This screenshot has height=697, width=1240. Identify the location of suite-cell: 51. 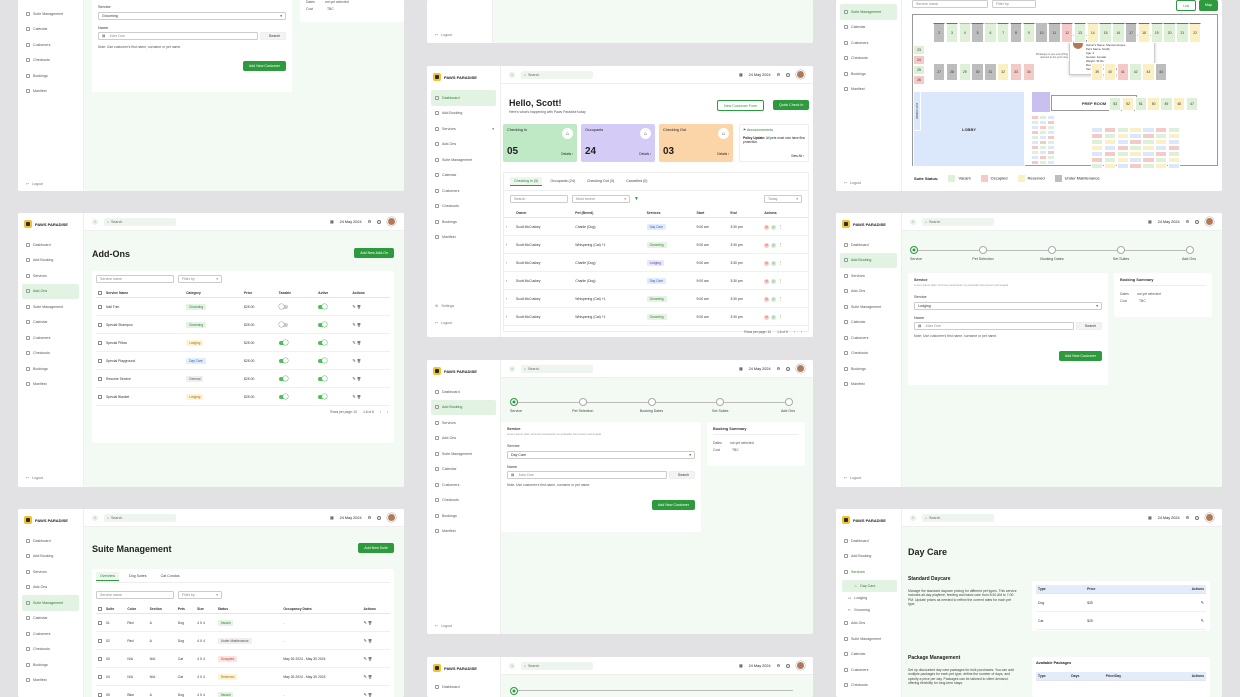
(1140, 104).